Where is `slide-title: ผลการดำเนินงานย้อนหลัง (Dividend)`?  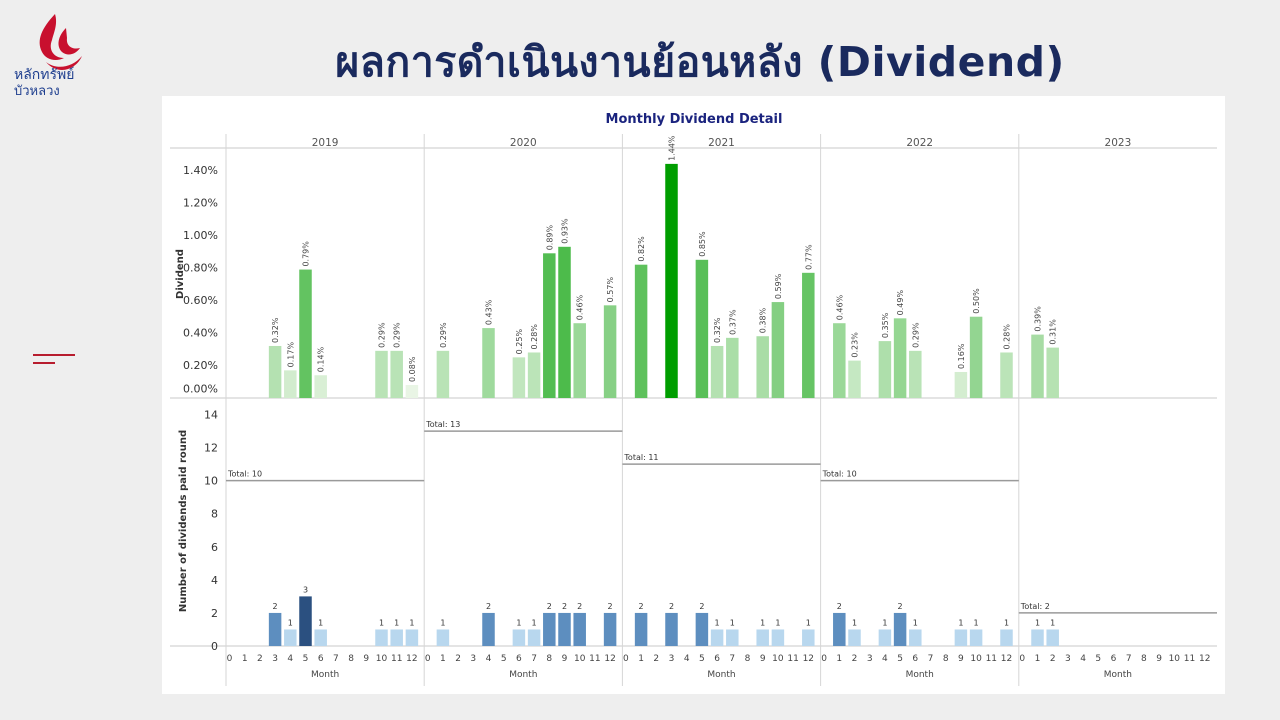
slide-title: ผลการดำเนินงานย้อนหลัง (Dividend) is located at coordinates (700, 62).